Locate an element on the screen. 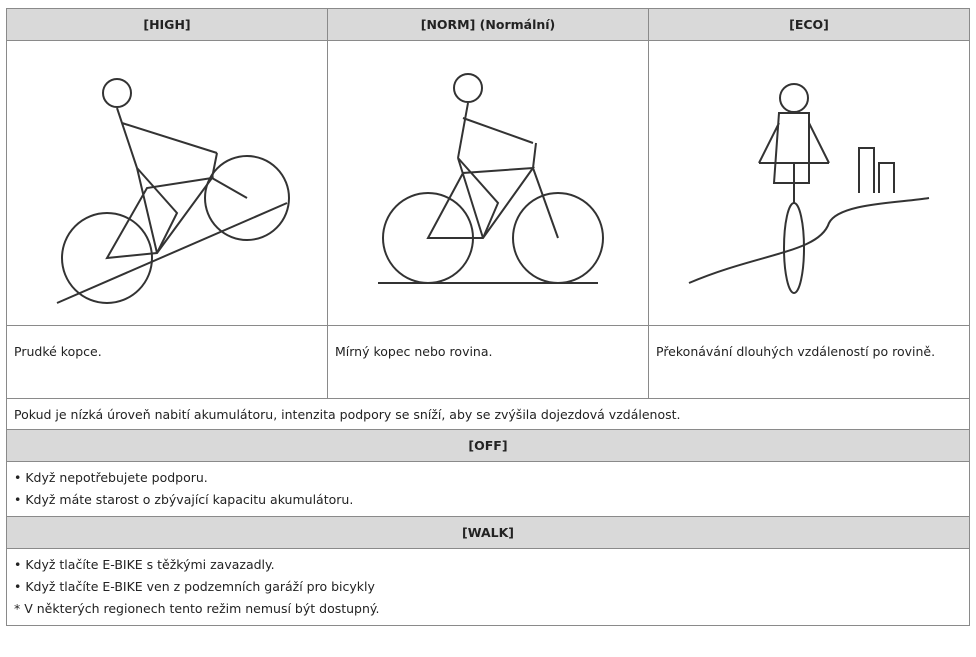  column-header: [HIGH] is located at coordinates (167, 24).